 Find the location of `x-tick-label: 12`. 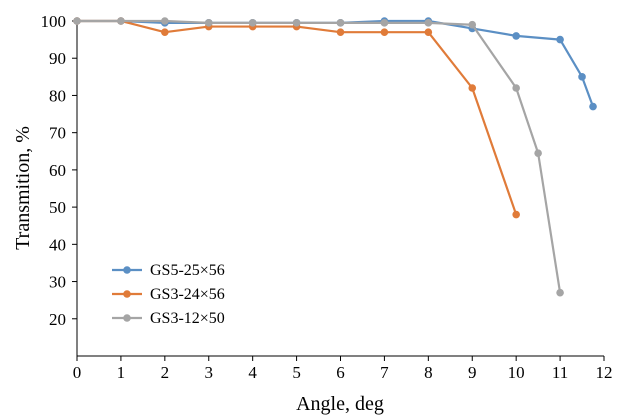

x-tick-label: 12 is located at coordinates (604, 372).